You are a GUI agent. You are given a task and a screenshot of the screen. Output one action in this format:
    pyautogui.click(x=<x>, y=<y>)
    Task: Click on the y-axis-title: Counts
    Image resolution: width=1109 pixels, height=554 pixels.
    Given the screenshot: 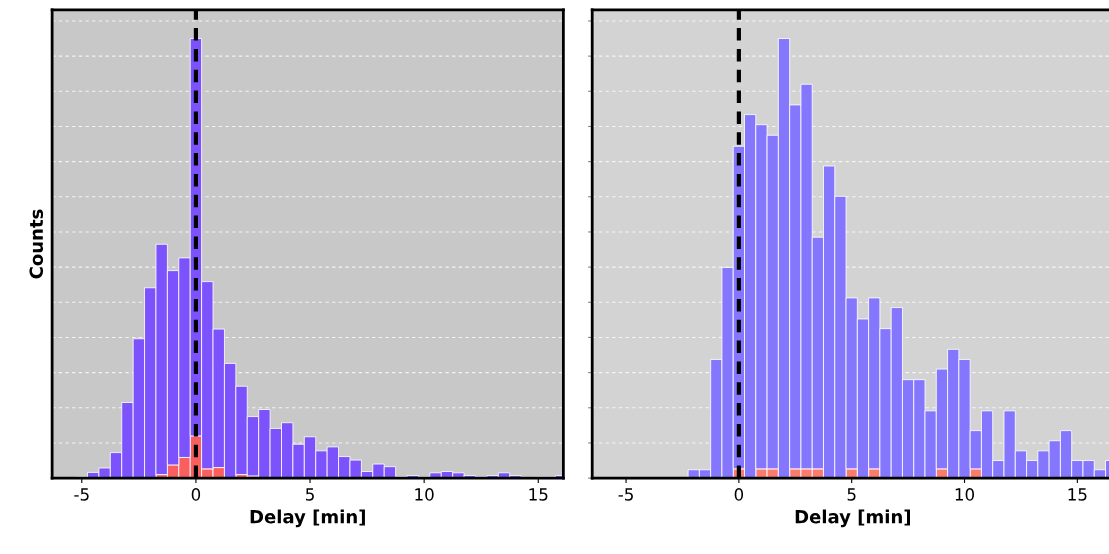 What is the action you would take?
    pyautogui.click(x=36, y=244)
    